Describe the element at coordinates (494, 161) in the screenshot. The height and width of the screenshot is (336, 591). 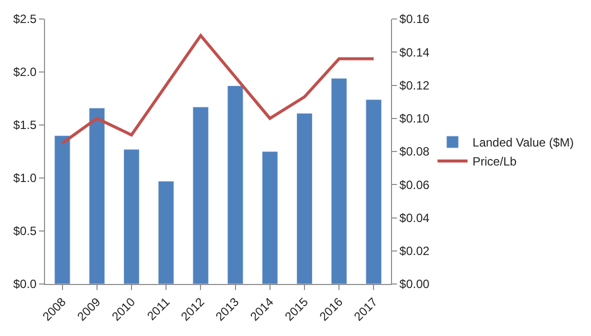
I see `legend-label: Price/Lb` at that location.